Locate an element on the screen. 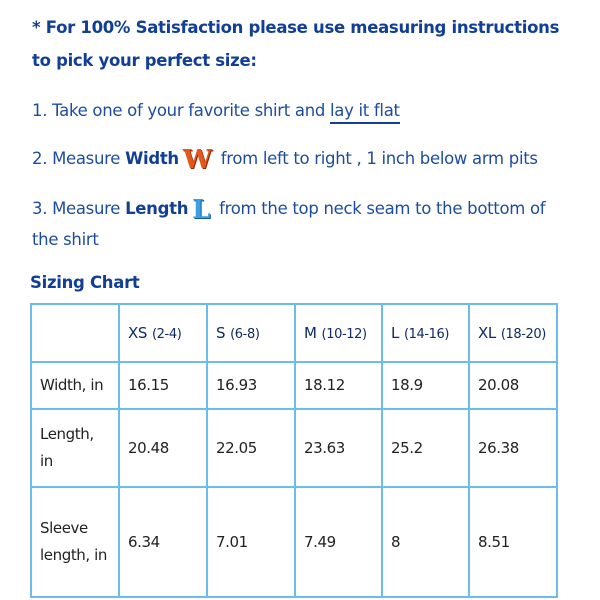  step-3-continuation: the shirt is located at coordinates (65, 239).